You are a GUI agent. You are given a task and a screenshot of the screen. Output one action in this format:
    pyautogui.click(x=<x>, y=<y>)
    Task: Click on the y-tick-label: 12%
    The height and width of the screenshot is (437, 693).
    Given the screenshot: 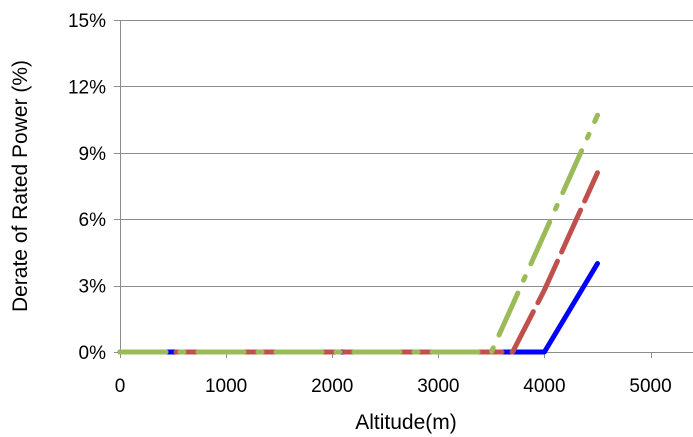 What is the action you would take?
    pyautogui.click(x=87, y=87)
    